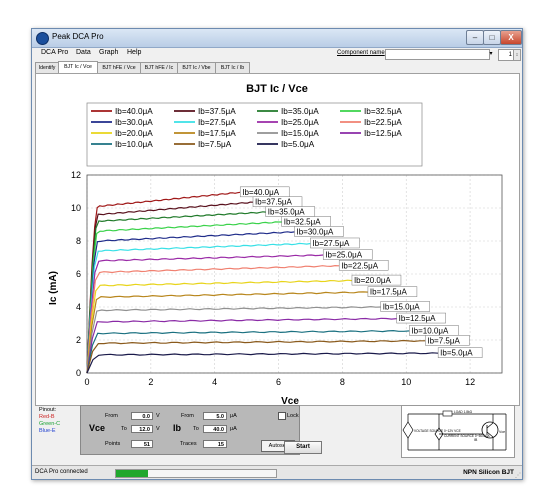 This screenshot has width=534, height=501. I want to click on pinout-legend: Pinout: Red-B Green-C Blue-E, so click(49, 421).